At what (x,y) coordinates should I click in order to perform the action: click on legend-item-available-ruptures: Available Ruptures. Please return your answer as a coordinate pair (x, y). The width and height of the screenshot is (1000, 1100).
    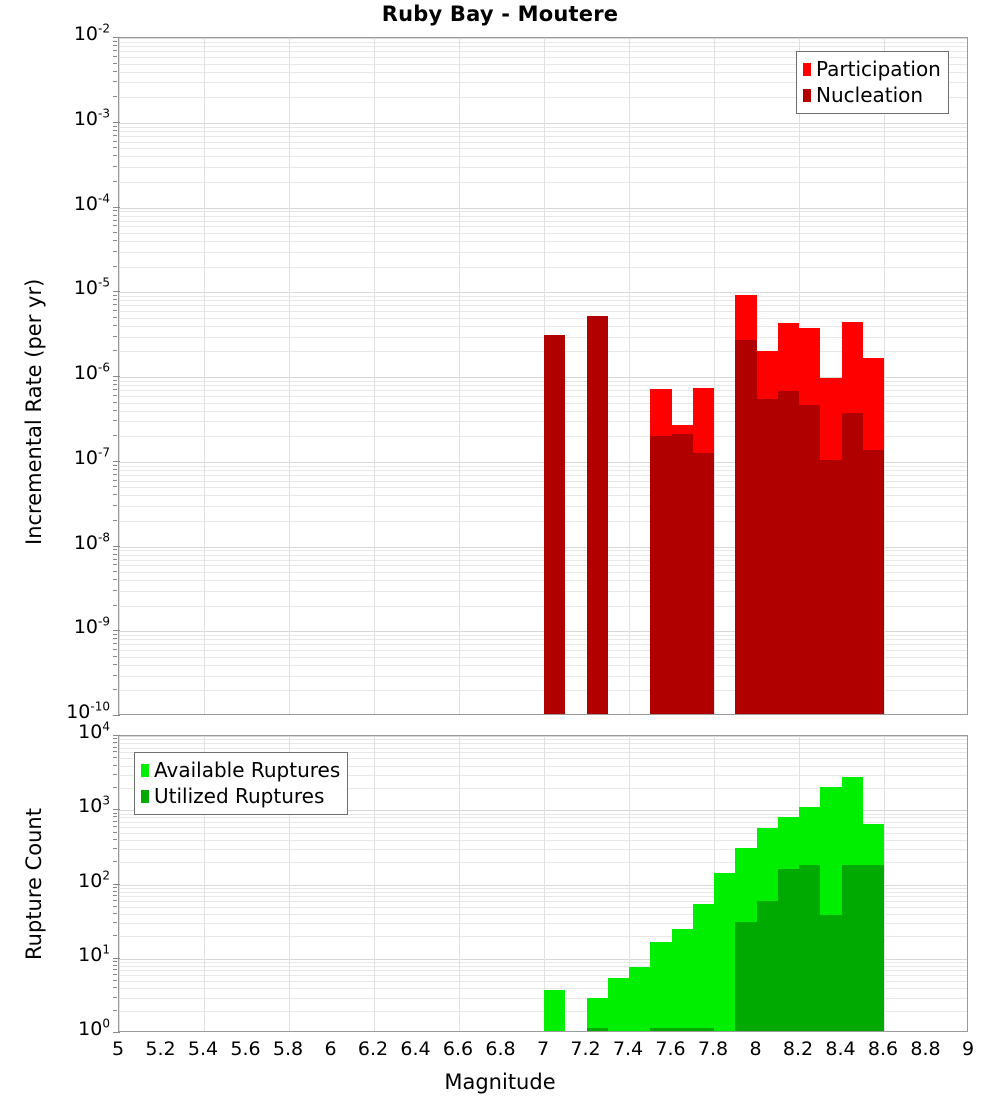
    Looking at the image, I should click on (240, 770).